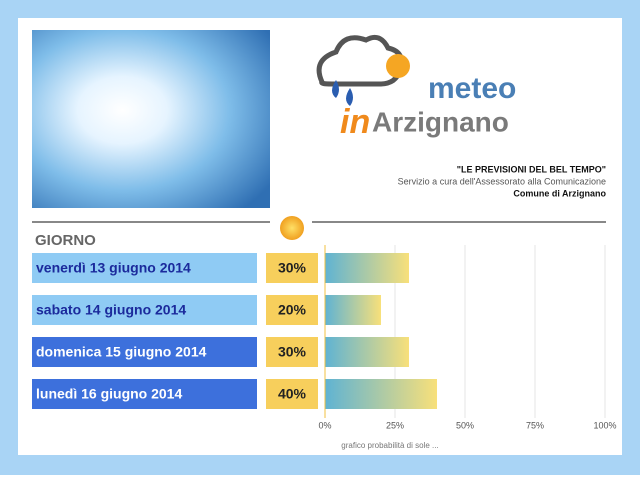 The height and width of the screenshot is (480, 640). I want to click on x-tick-label: 100%, so click(604, 425).